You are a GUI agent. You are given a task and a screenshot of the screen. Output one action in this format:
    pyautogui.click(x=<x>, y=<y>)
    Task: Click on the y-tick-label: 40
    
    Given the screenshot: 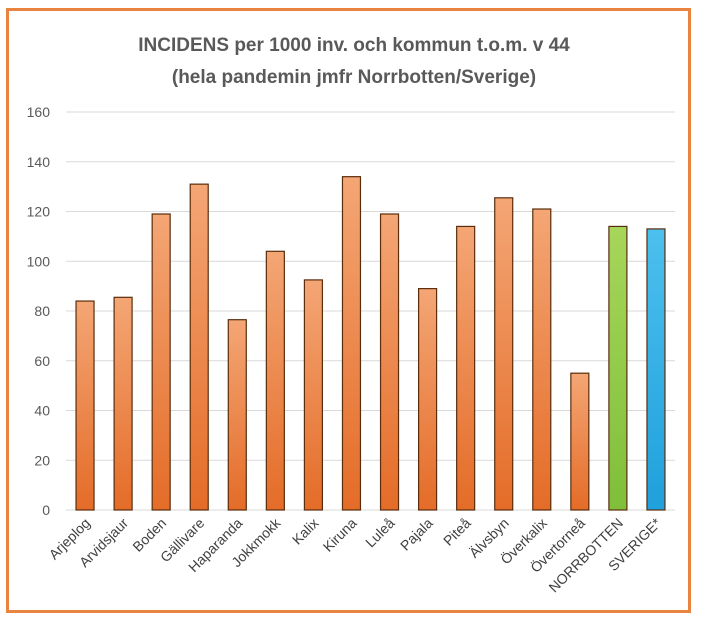 What is the action you would take?
    pyautogui.click(x=42, y=411)
    